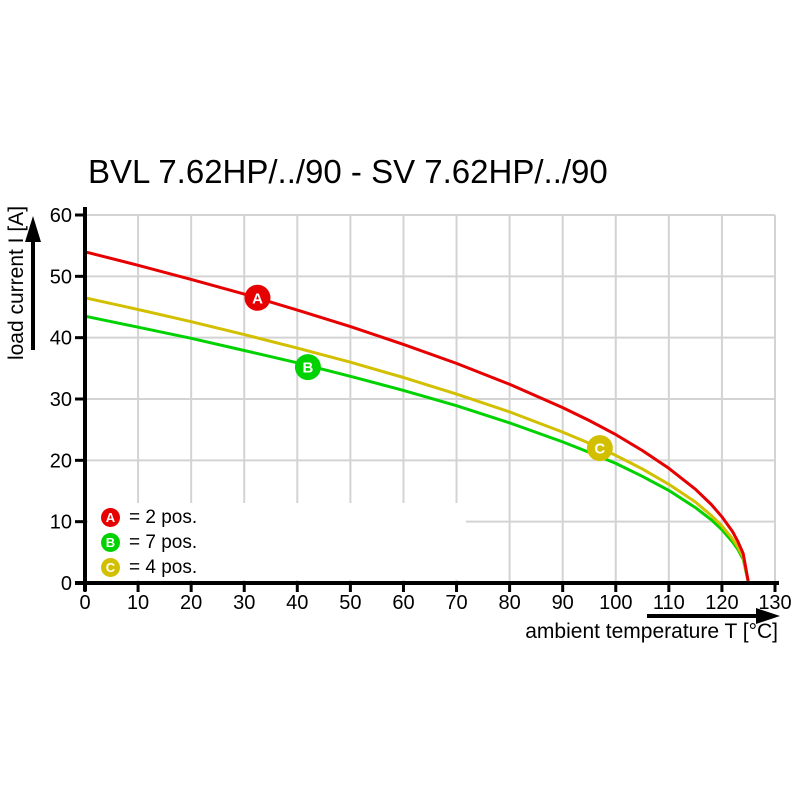 The width and height of the screenshot is (800, 800). I want to click on marker-b, so click(307, 367).